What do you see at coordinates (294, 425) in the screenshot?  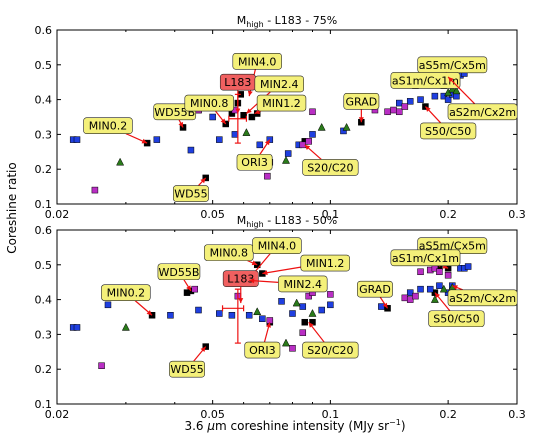 I see `x-axis-label: 3.6 μm coreshine intensity (MJy sr−1)` at bounding box center [294, 425].